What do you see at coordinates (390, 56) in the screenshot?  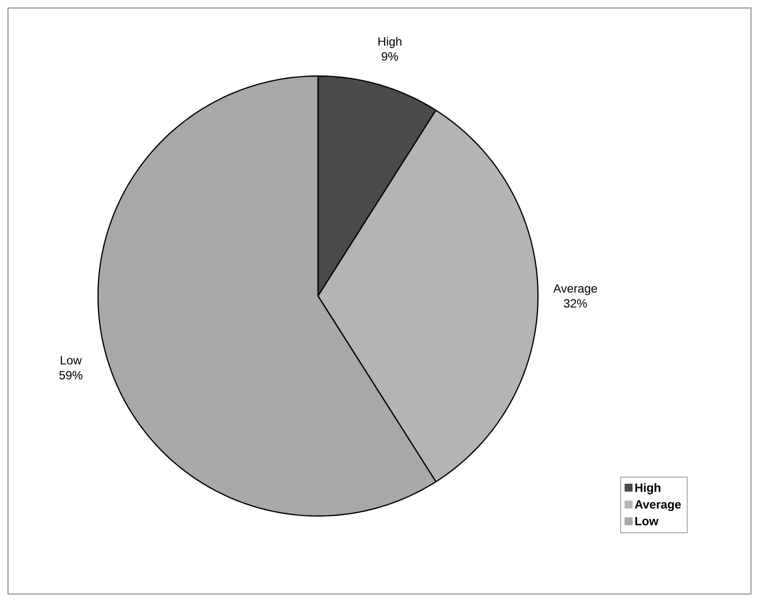 I see `data-label: 9%` at bounding box center [390, 56].